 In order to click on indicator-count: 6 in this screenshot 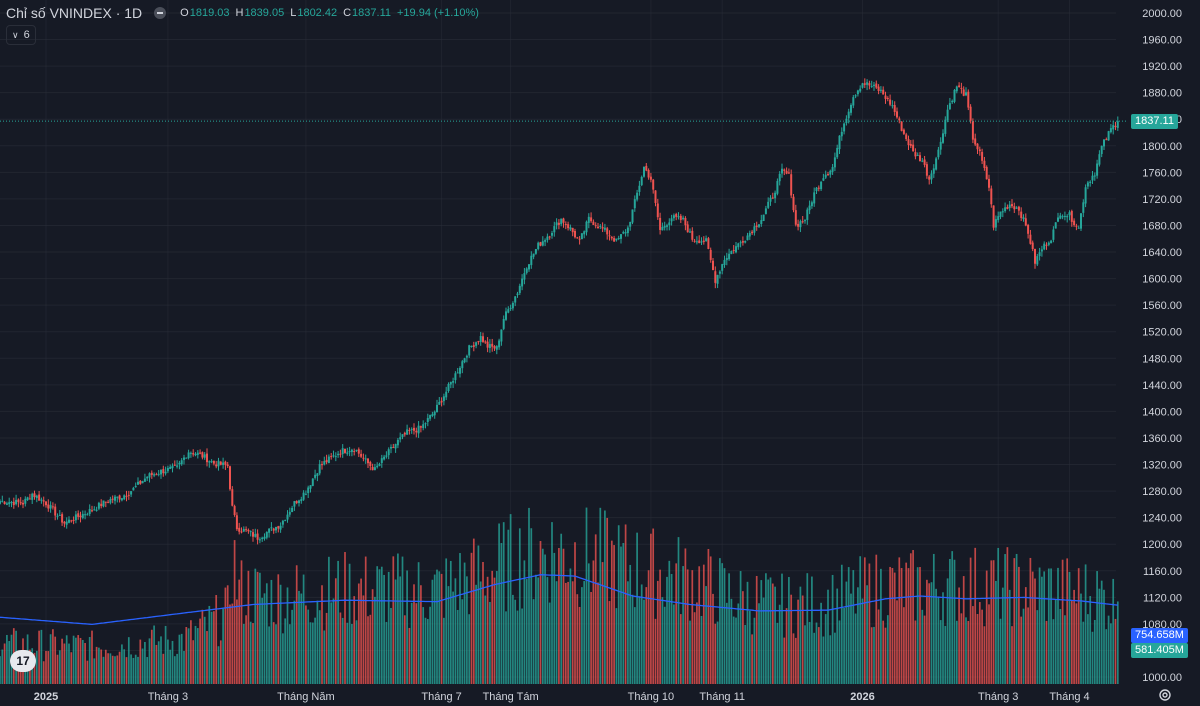, I will do `click(26, 35)`.